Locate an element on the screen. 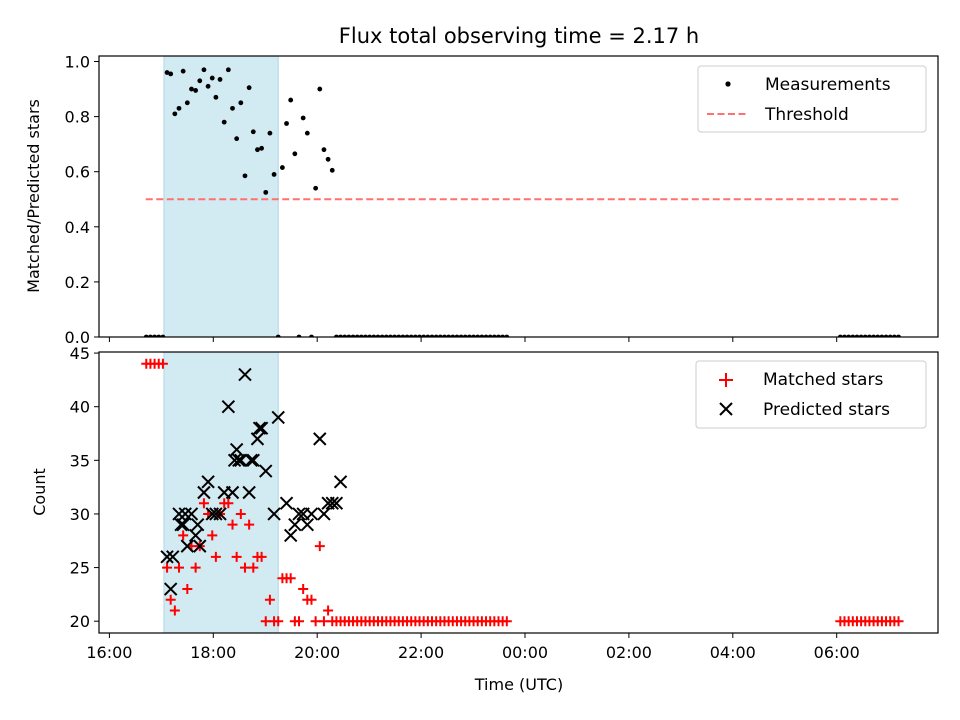 This screenshot has width=960, height=720. bottom-y-tick-label: 25 is located at coordinates (80, 568).